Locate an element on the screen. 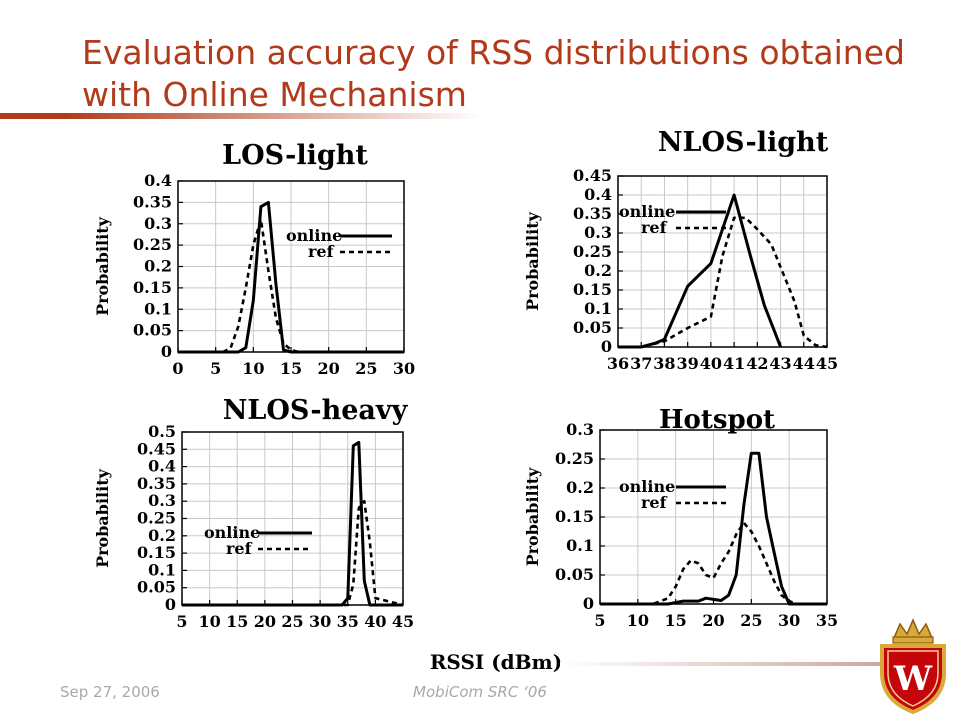  shared-x-axis-label: RSSI (dBm) is located at coordinates (496, 662).